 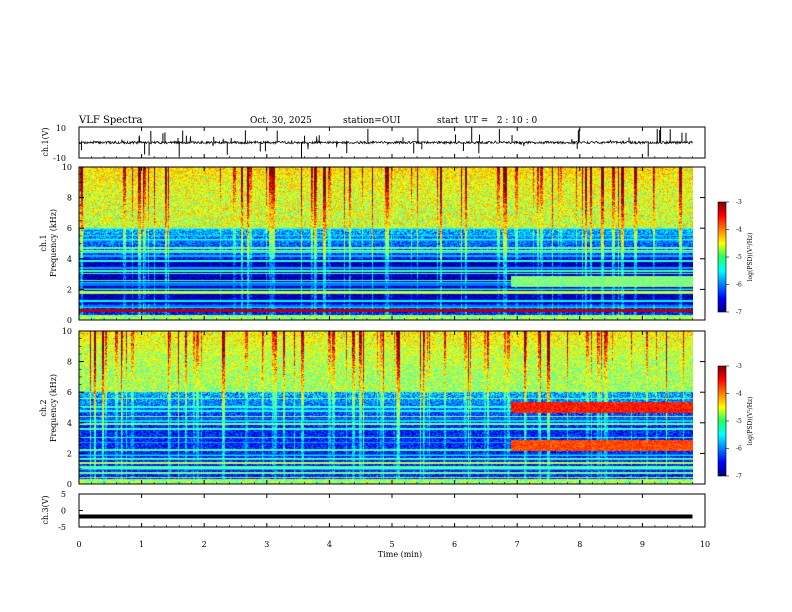 What do you see at coordinates (63, 494) in the screenshot?
I see `ch3-ytick-label: 5` at bounding box center [63, 494].